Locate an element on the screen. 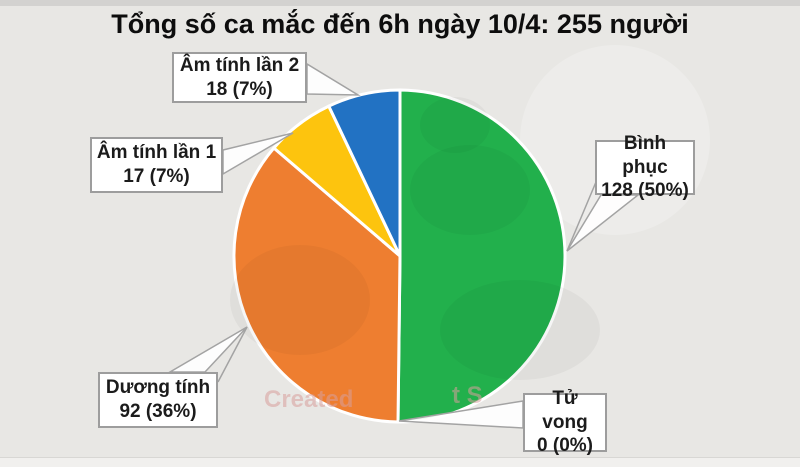 This screenshot has height=467, width=800. leader-binh-phuc-line is located at coordinates (581, 216).